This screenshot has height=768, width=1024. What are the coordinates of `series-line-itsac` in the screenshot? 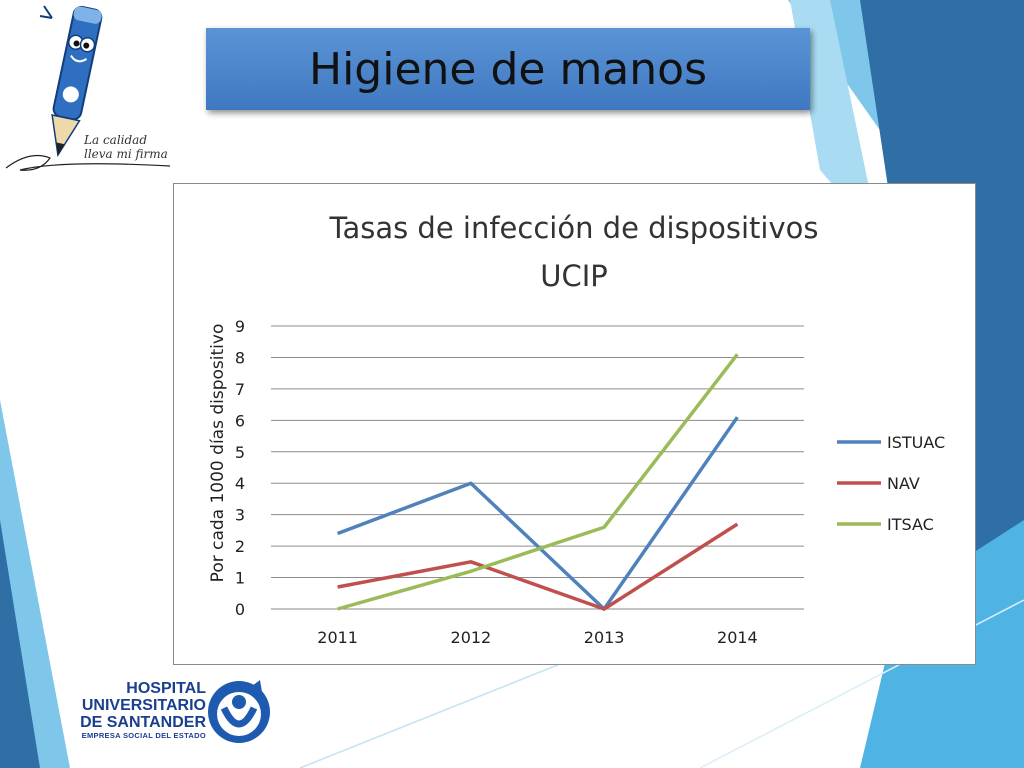 It's located at (538, 482).